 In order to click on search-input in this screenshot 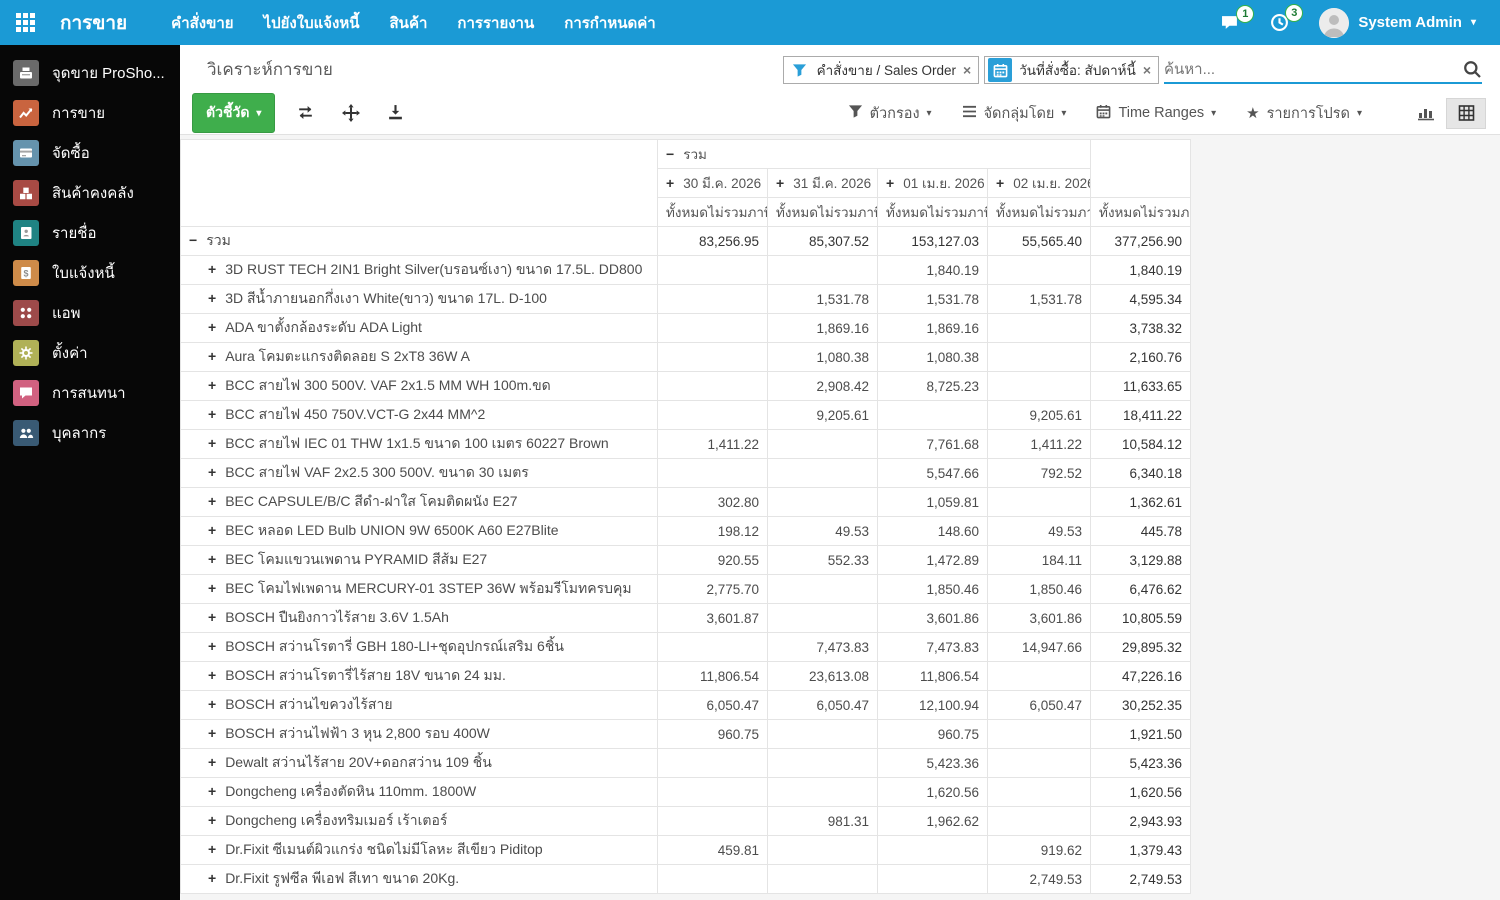, I will do `click(1313, 69)`.